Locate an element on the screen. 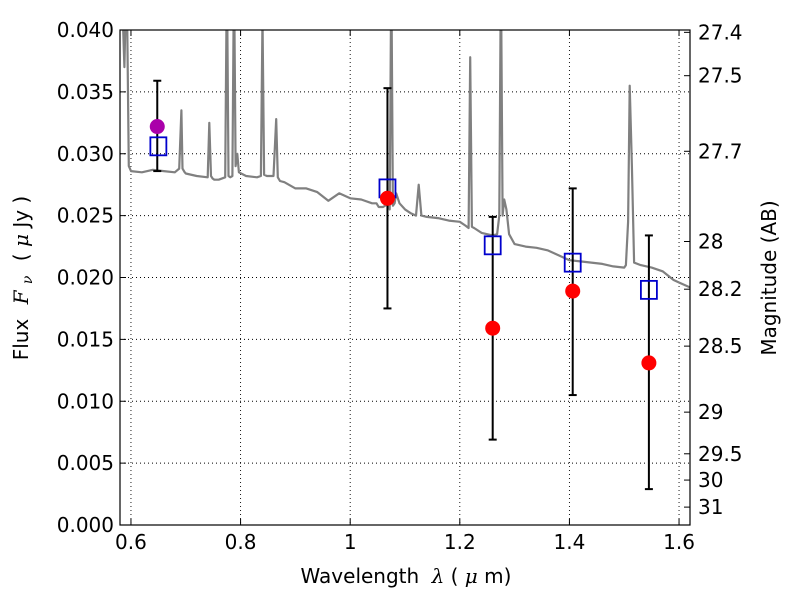 The width and height of the screenshot is (800, 600). x-axis-title: Wavelength λ ( μ m) is located at coordinates (406, 576).